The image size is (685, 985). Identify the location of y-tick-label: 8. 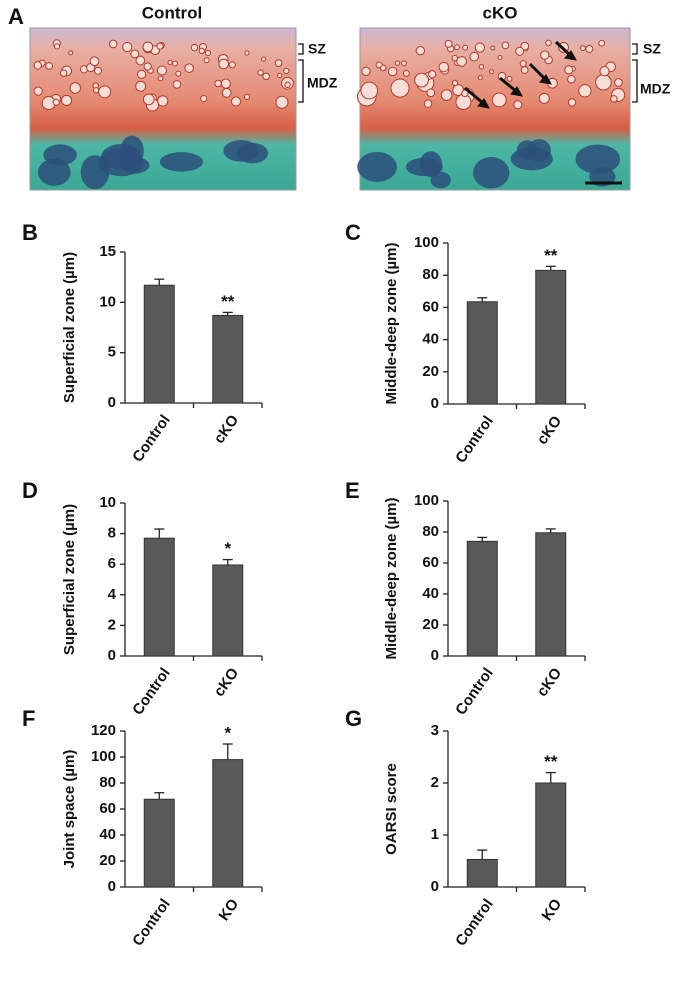
(112, 533).